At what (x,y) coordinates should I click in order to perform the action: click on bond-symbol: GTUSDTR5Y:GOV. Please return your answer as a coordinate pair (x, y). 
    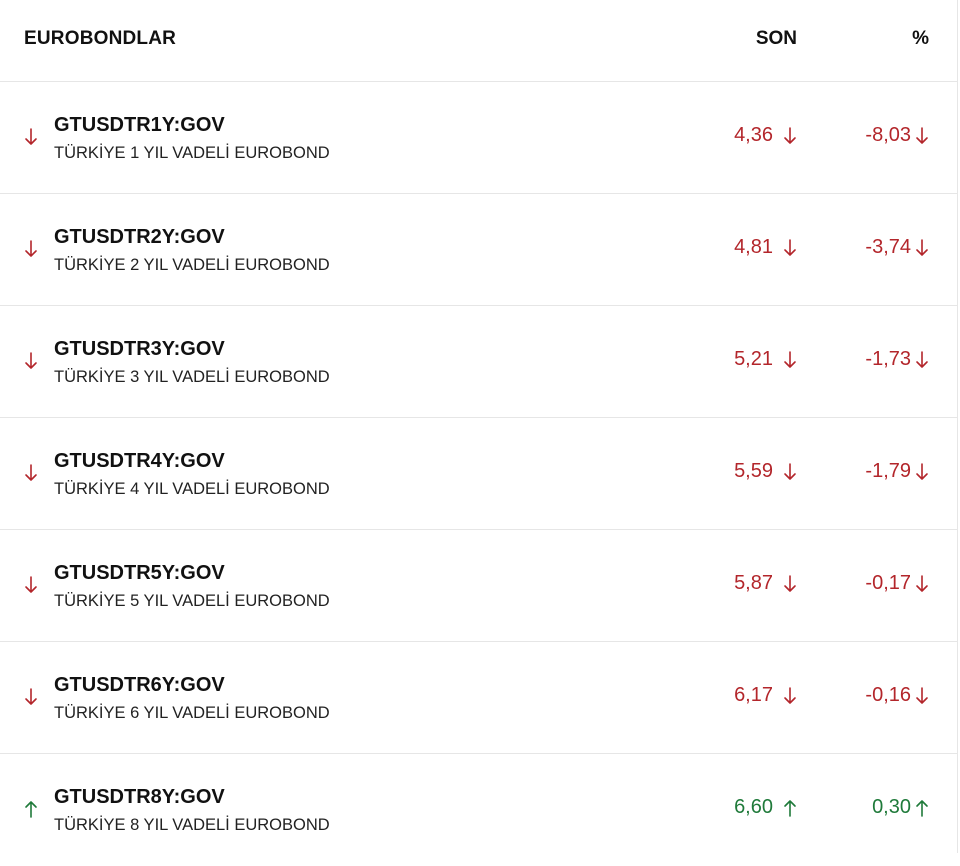
    Looking at the image, I should click on (139, 573).